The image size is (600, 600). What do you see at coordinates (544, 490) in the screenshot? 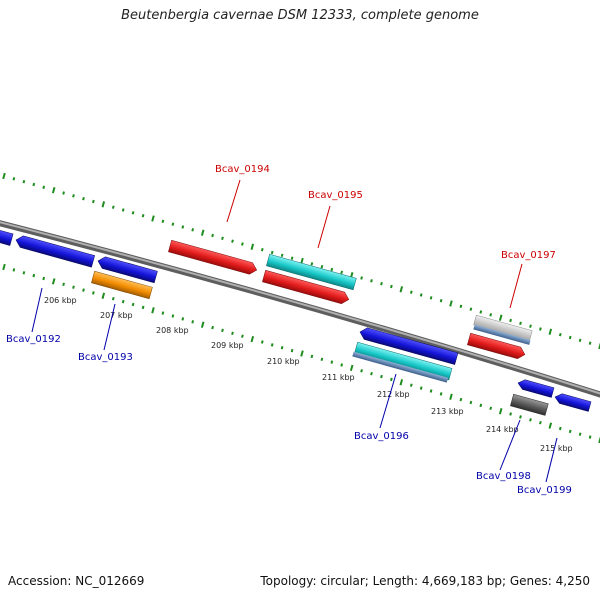
I see `label-bcav-0199: Bcav_0199` at bounding box center [544, 490].